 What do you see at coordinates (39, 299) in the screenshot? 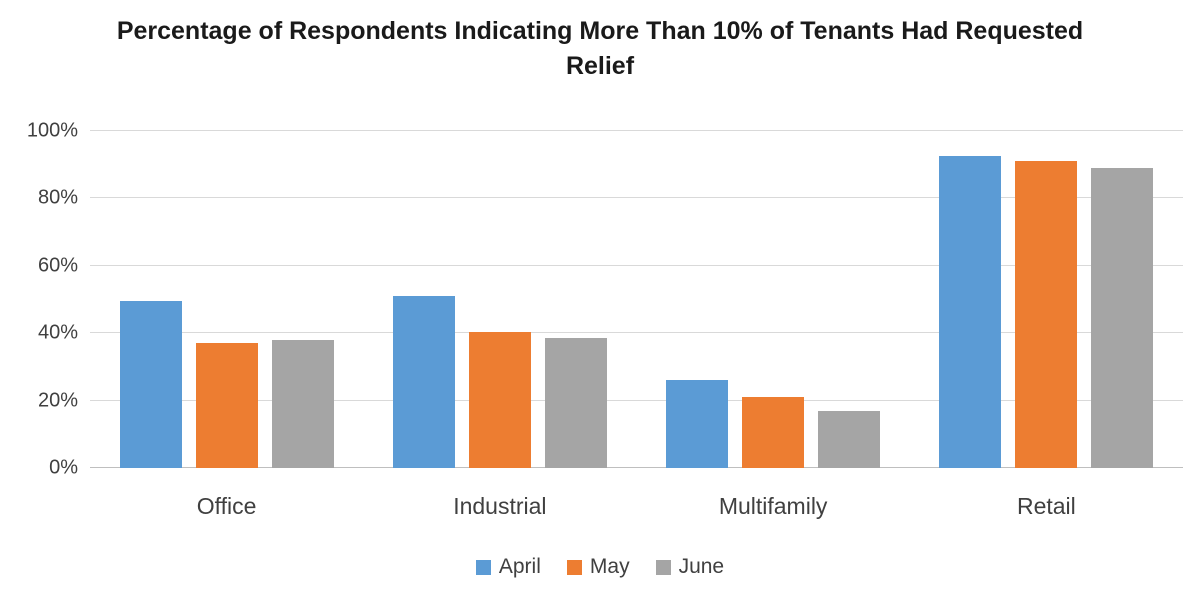
I see `y-axis-labels: 0% 20% 40% 60% 80% 100%` at bounding box center [39, 299].